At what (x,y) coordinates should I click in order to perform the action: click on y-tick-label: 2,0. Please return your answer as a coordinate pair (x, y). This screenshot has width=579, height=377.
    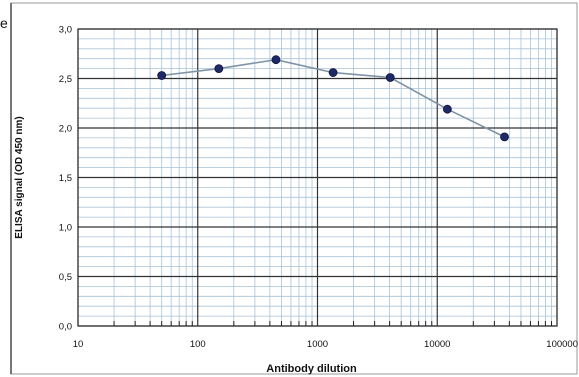
    Looking at the image, I should click on (65, 129).